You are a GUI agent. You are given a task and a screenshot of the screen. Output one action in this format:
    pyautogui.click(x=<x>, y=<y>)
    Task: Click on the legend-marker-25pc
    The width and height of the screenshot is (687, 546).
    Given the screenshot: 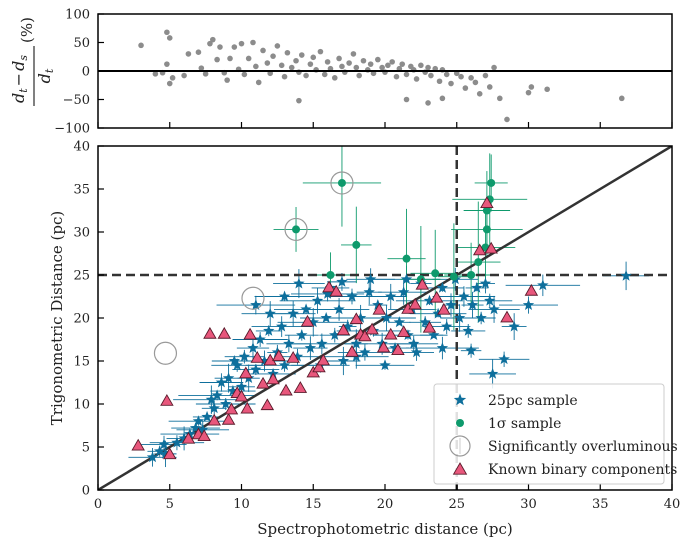 What is the action you would take?
    pyautogui.click(x=460, y=399)
    